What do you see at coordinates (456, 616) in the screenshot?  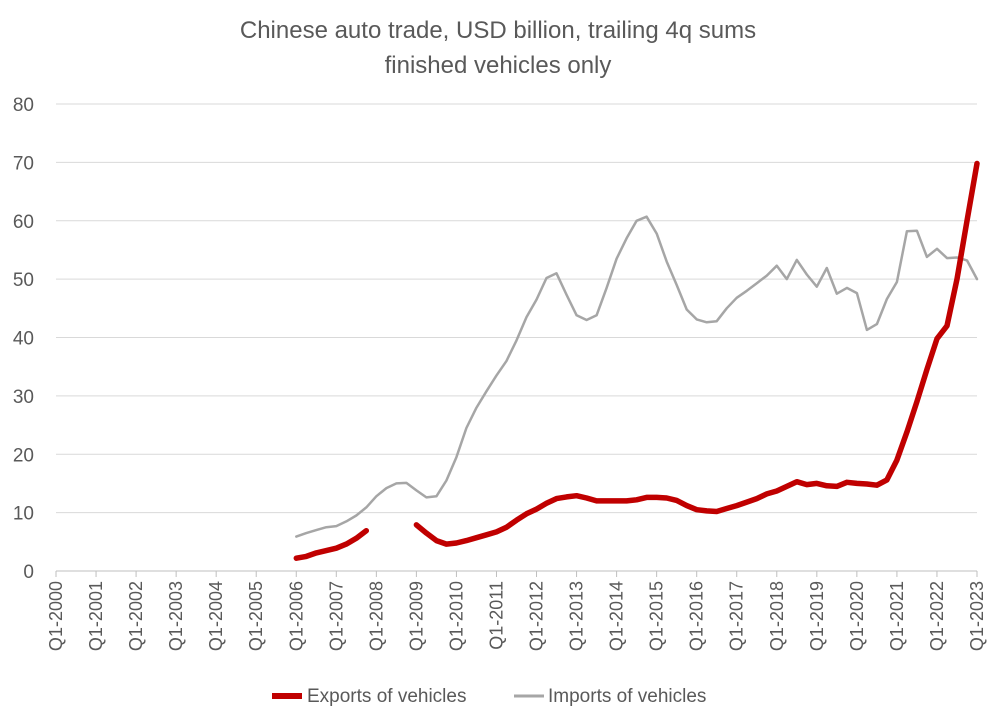 I see `x-tick-label: Q1-2010` at bounding box center [456, 616].